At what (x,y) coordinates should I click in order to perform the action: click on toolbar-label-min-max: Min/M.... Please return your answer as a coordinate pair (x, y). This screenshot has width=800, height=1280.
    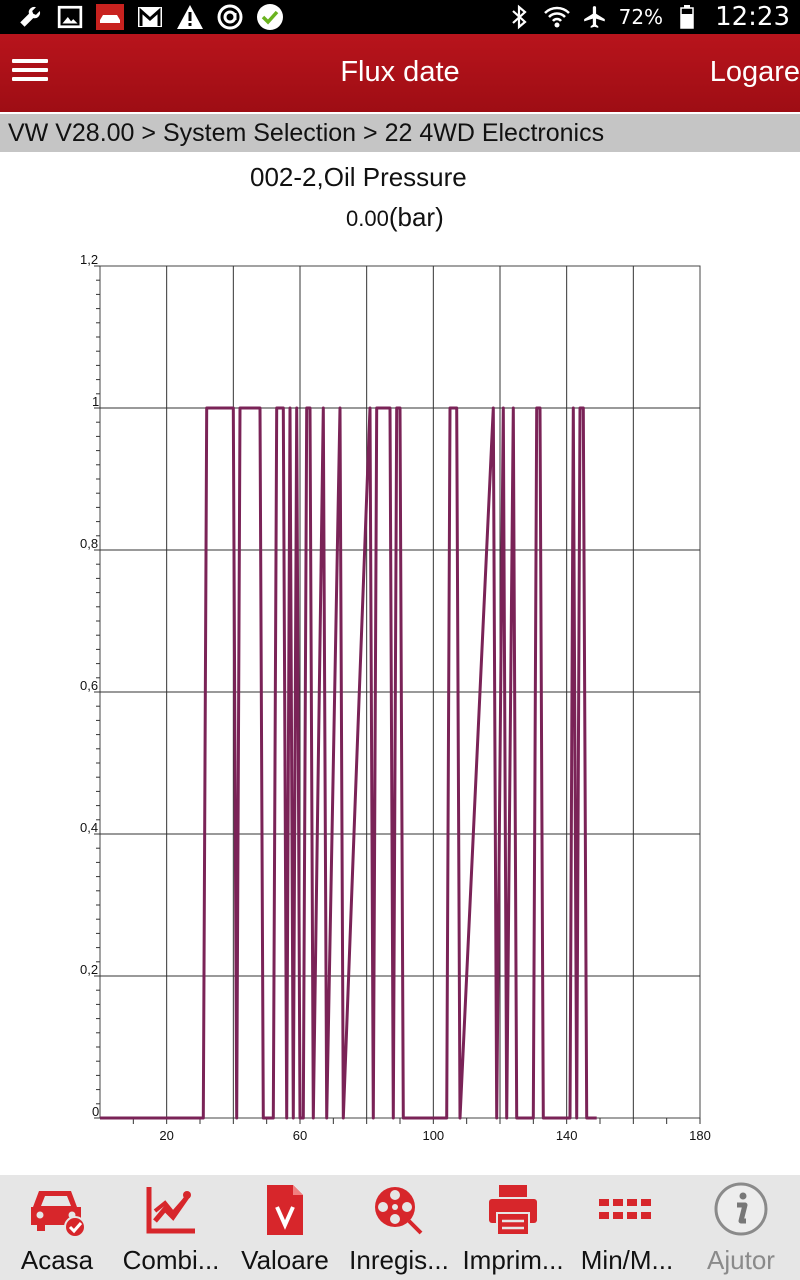
    Looking at the image, I should click on (627, 1260).